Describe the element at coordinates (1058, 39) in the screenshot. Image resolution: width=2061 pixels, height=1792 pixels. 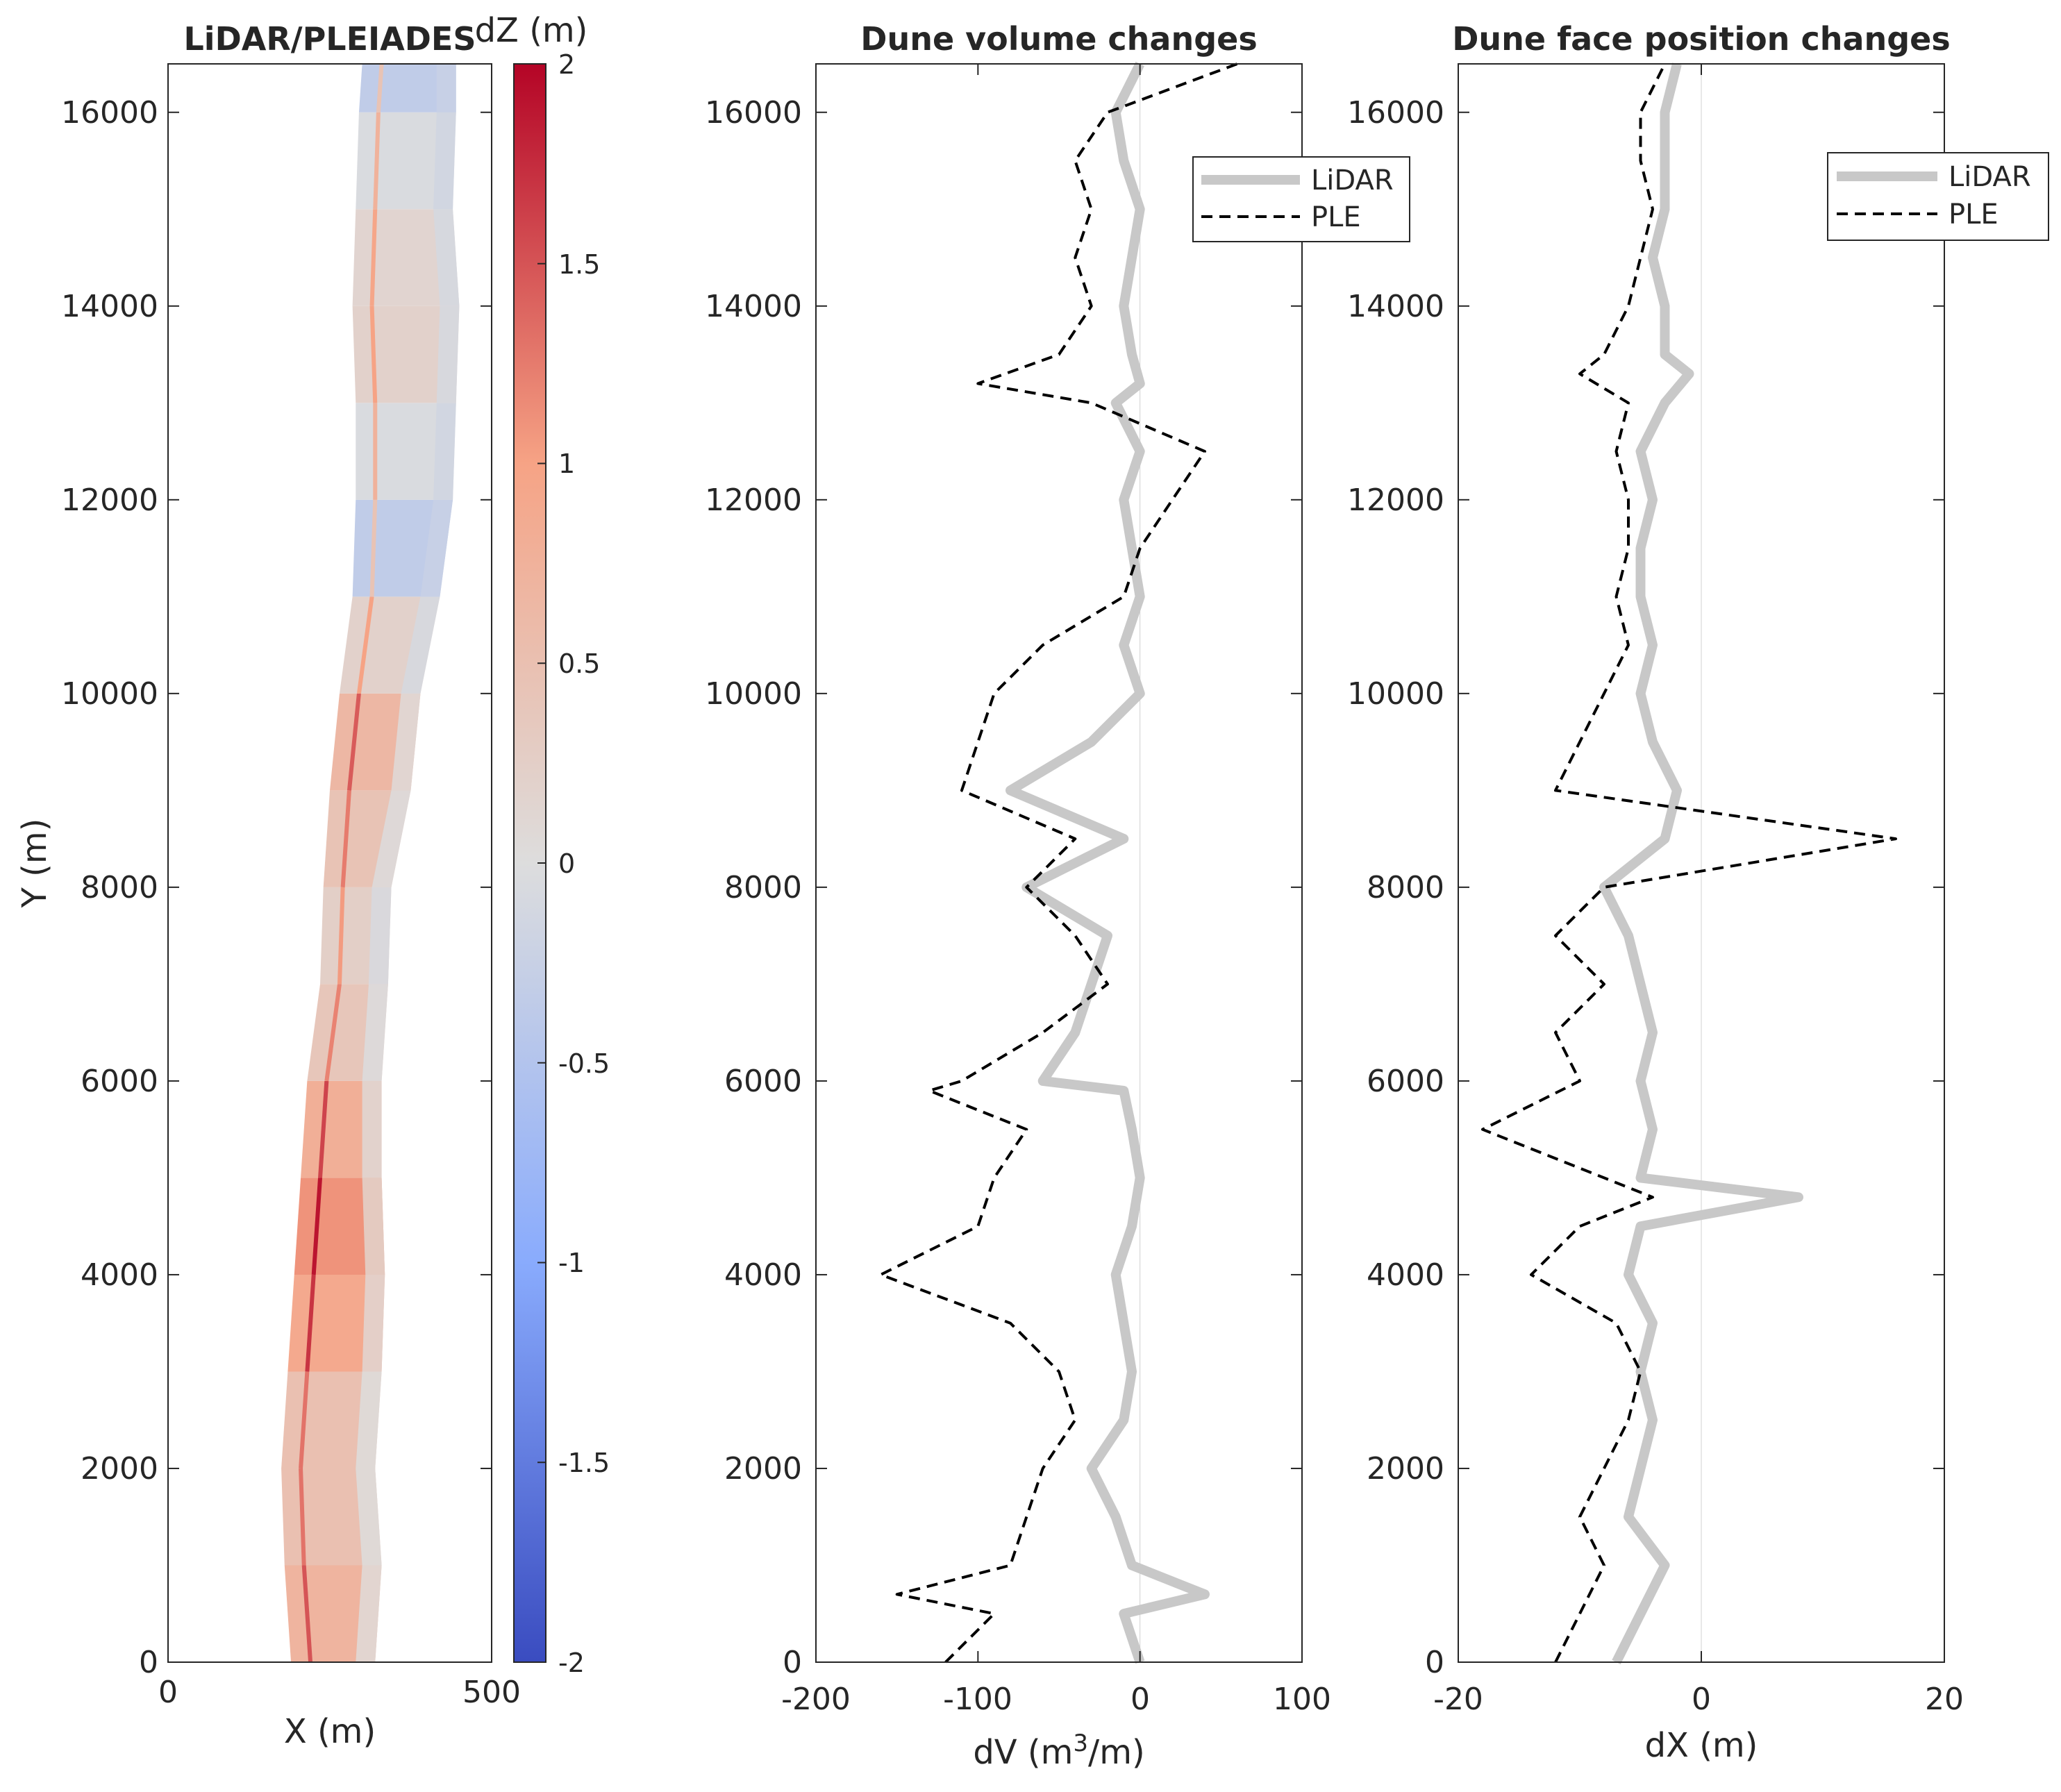
I see `dv-title: Dune volume changes` at that location.